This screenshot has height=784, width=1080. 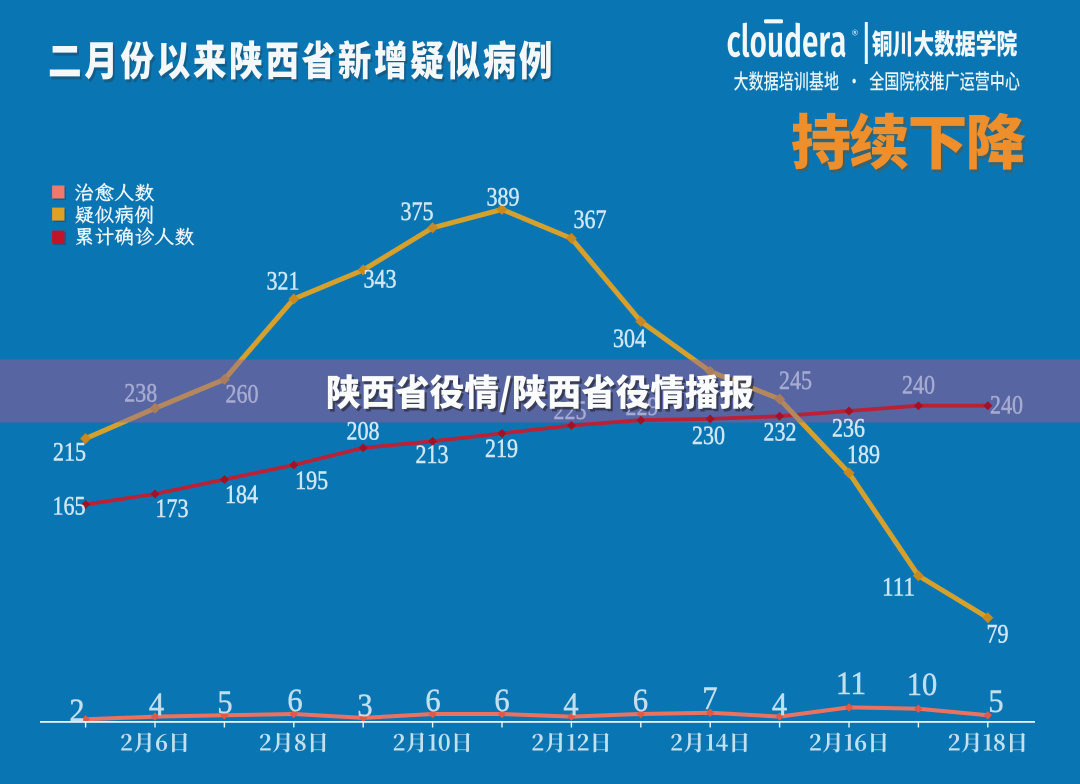 I want to click on svg-text: 219, so click(x=501, y=448).